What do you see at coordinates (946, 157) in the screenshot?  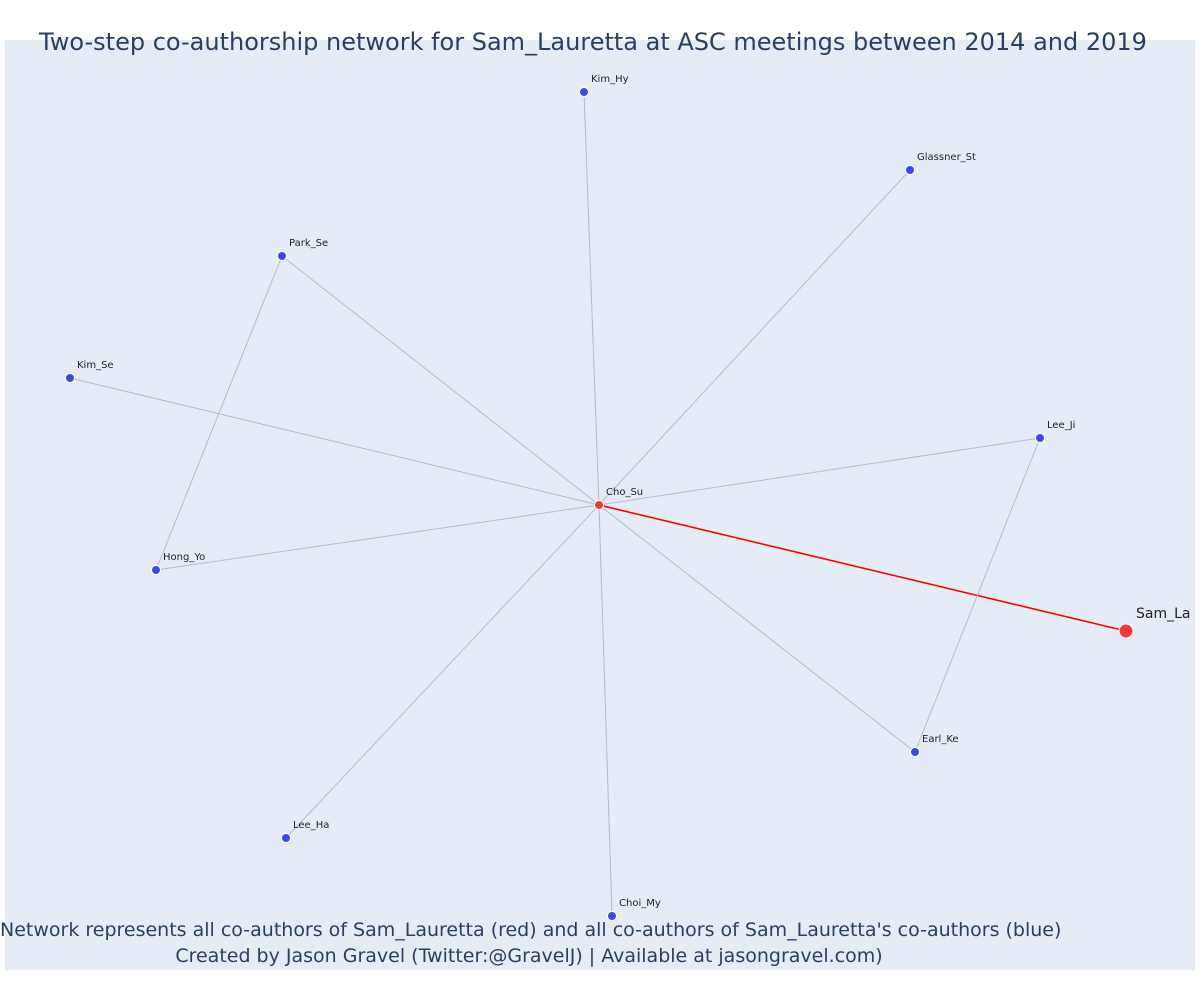 I see `node-label-glassner-st: Glassner_St` at bounding box center [946, 157].